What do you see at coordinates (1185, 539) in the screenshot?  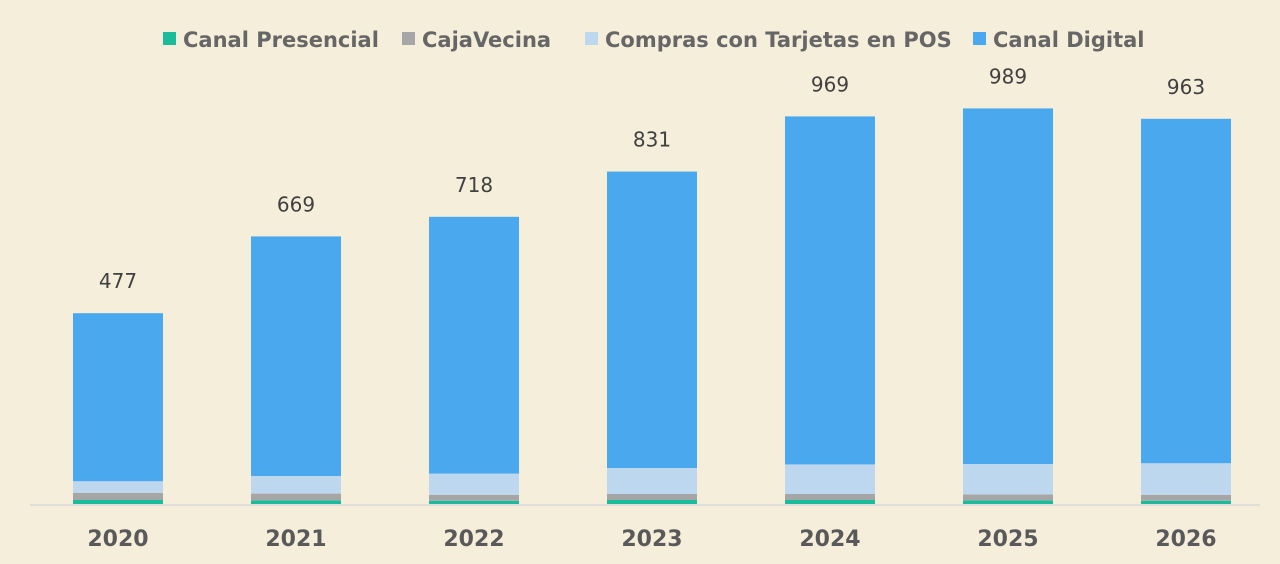 I see `x-tick-2026: 2026` at bounding box center [1185, 539].